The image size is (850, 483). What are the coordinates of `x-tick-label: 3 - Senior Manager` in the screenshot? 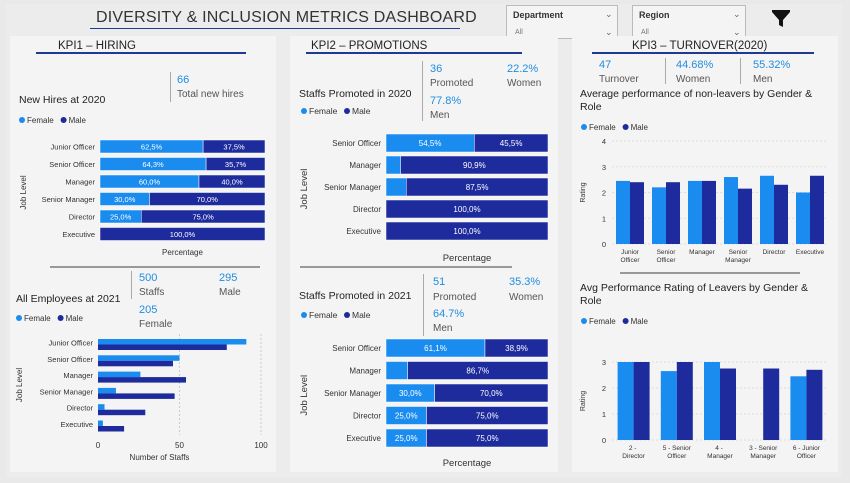 It's located at (763, 452).